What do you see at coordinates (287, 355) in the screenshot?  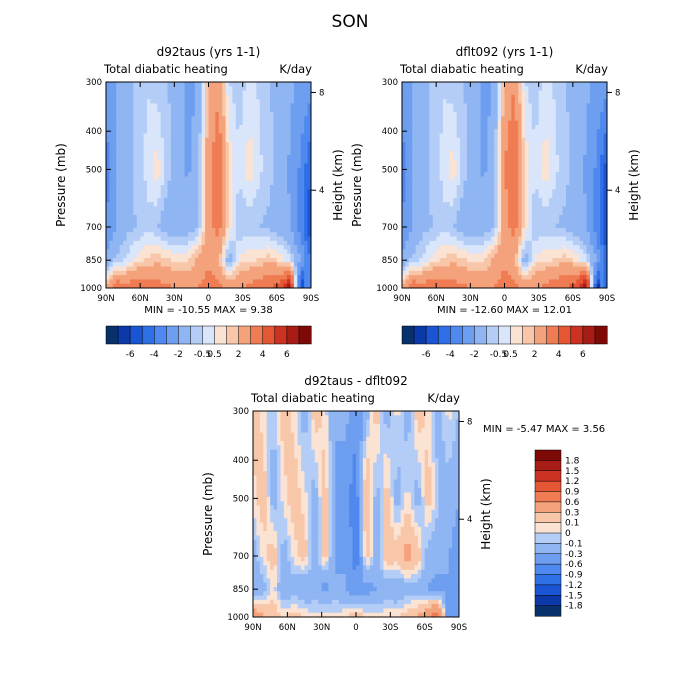 I see `colorbar-label: 6` at bounding box center [287, 355].